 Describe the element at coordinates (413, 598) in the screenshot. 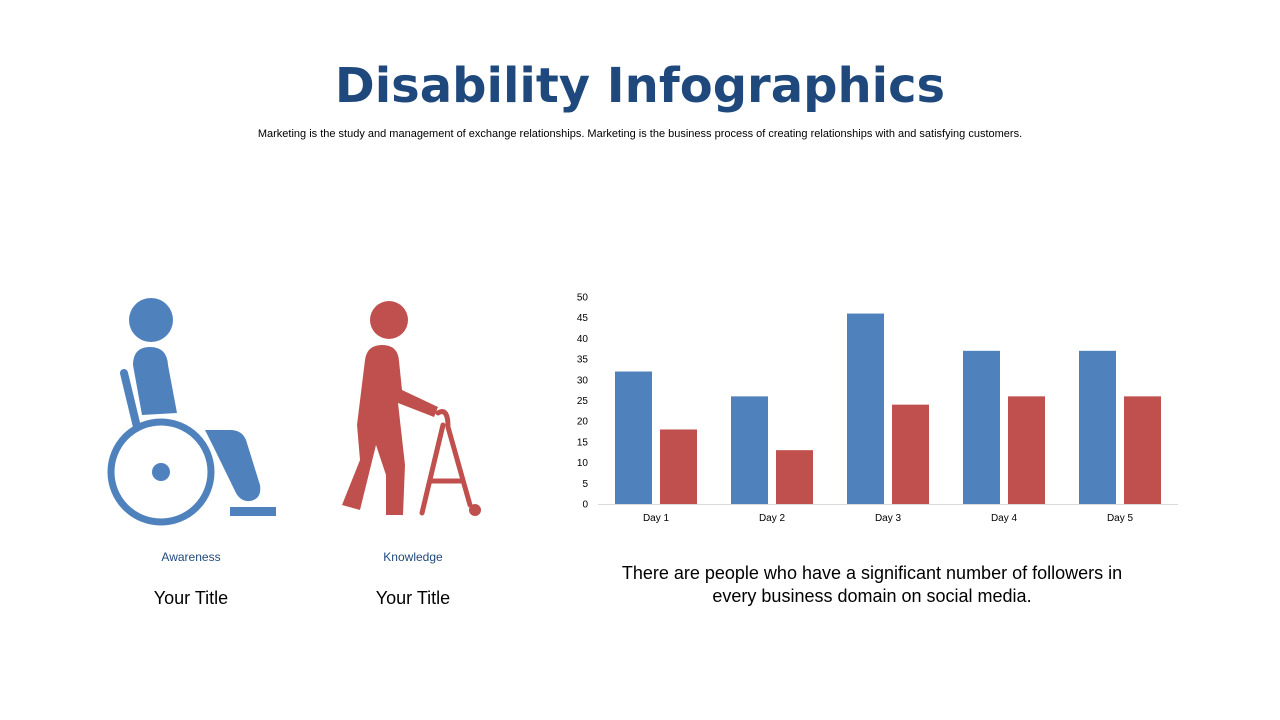

I see `item-title-knowledge: Your Title` at that location.